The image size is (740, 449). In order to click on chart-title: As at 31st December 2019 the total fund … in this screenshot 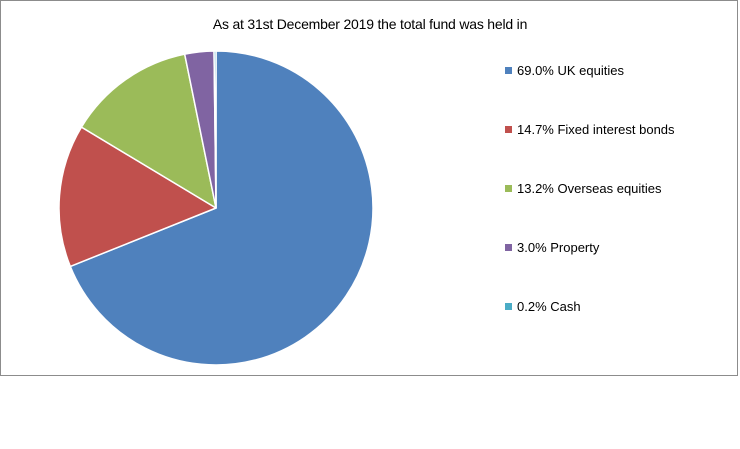, I will do `click(370, 24)`.